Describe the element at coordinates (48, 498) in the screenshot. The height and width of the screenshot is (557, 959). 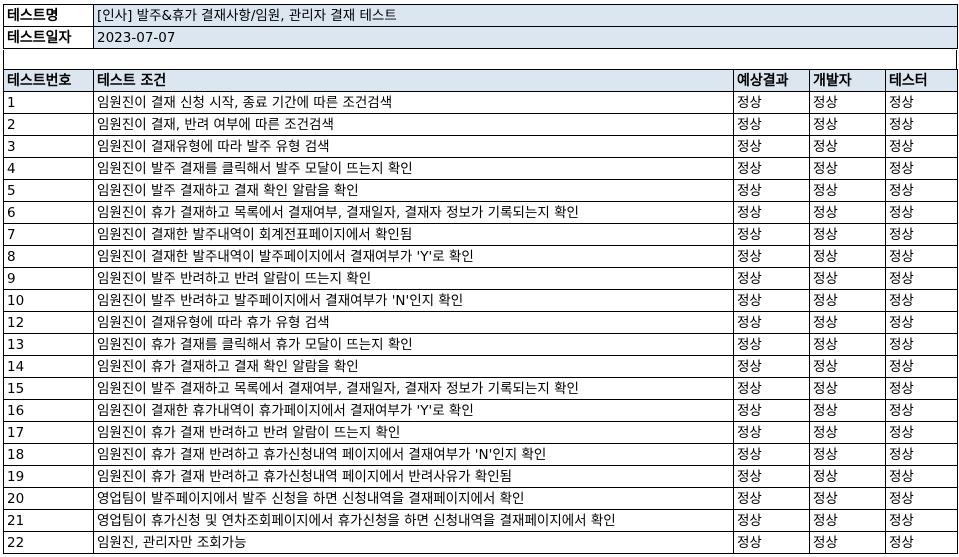
I see `test-number-cell: 20` at that location.